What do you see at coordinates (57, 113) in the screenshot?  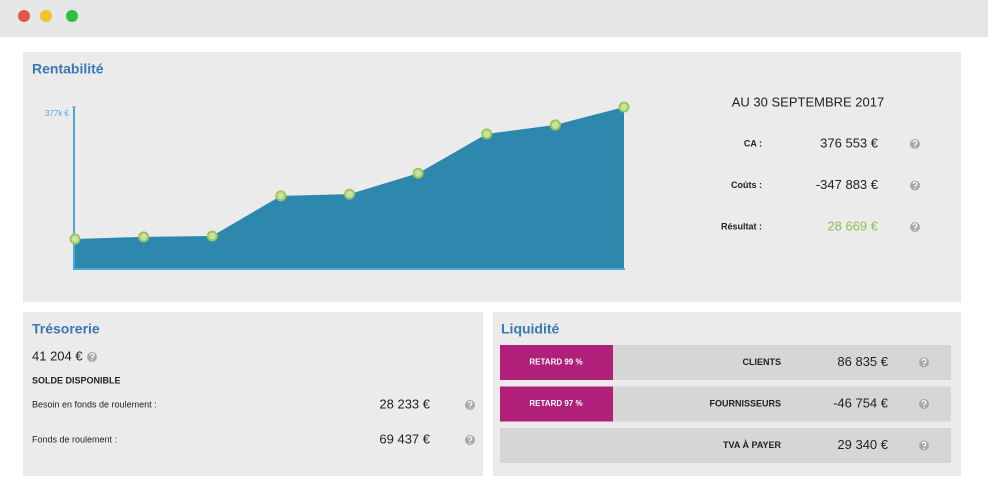 I see `y-tick-label: 377k €` at bounding box center [57, 113].